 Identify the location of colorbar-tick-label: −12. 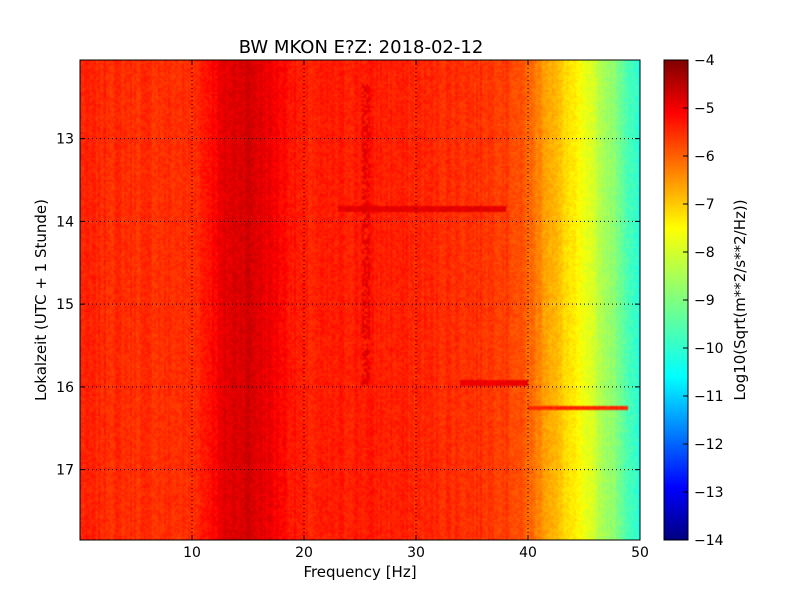
(709, 445).